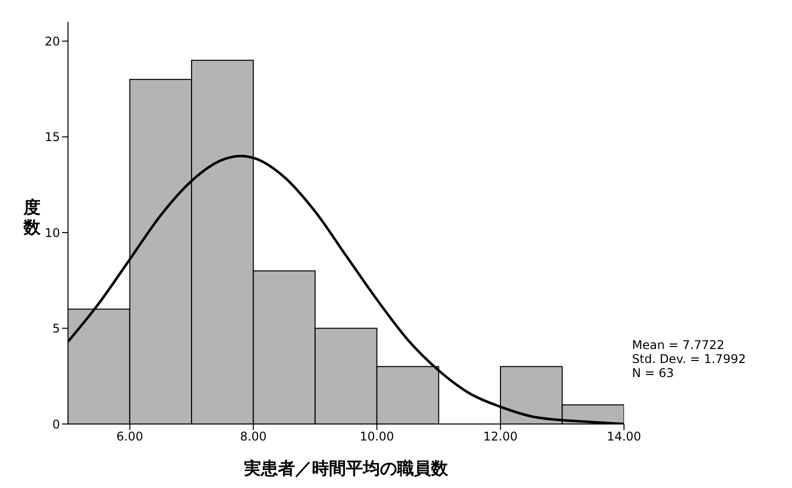 The width and height of the screenshot is (792, 488). What do you see at coordinates (56, 424) in the screenshot?
I see `y-tick-label: 0` at bounding box center [56, 424].